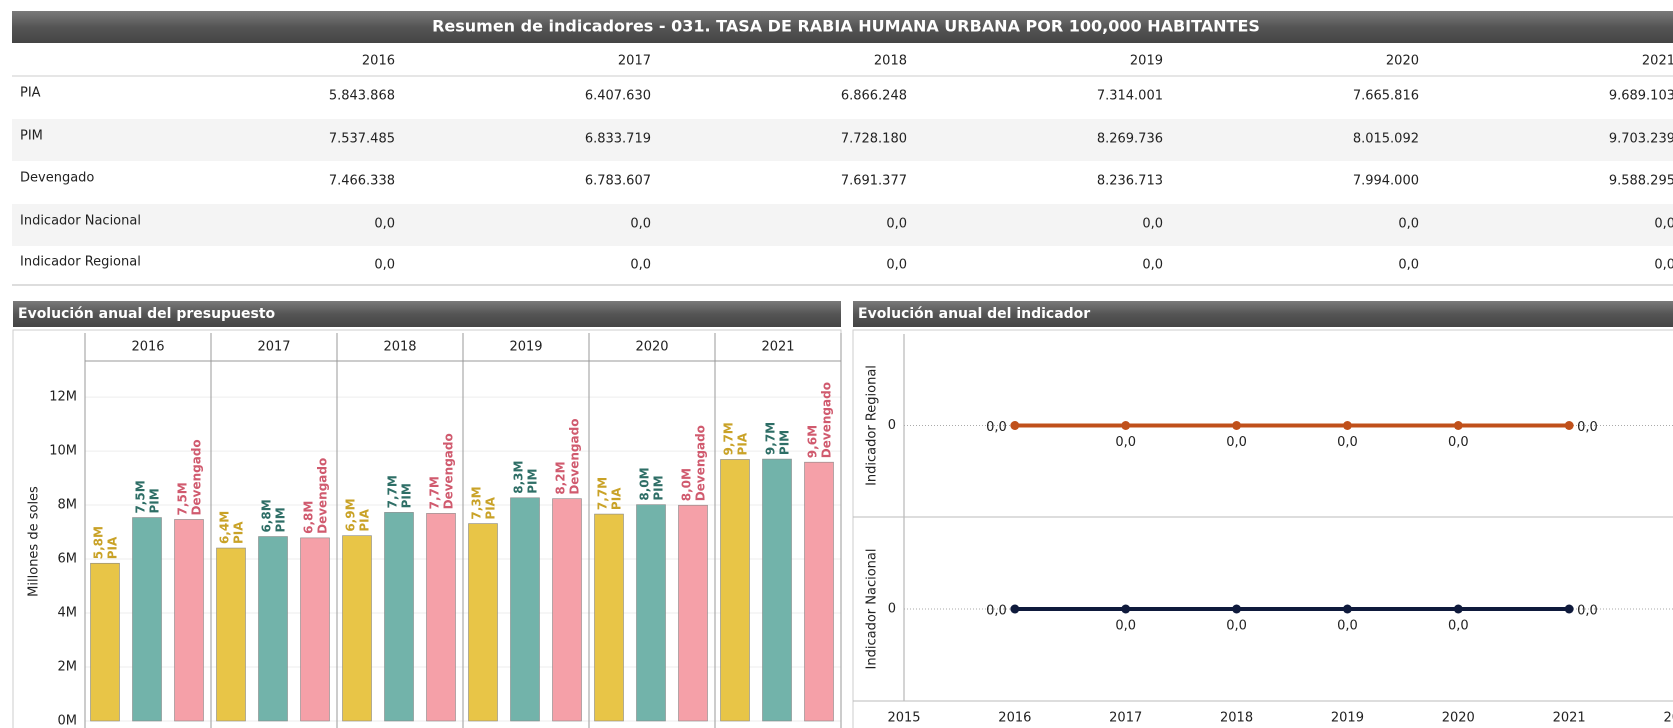 The image size is (1673, 728). What do you see at coordinates (147, 347) in the screenshot?
I see `category-label: 2016` at bounding box center [147, 347].